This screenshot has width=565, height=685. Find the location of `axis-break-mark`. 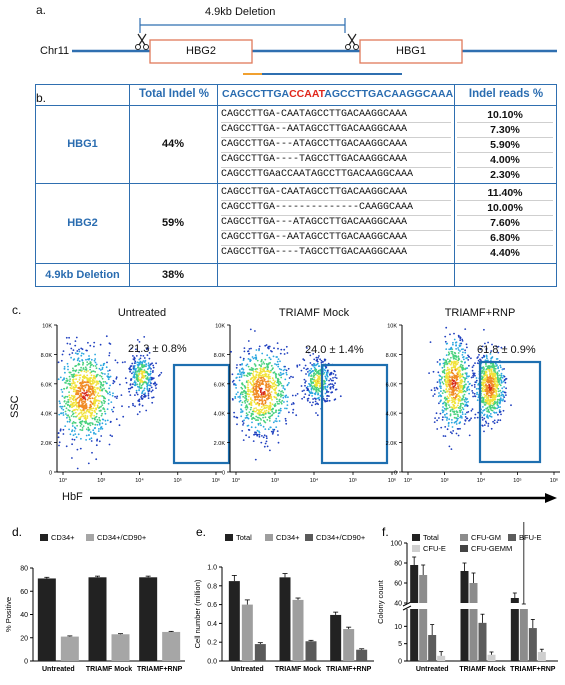

axis-break-mark is located at coordinates (407, 604).